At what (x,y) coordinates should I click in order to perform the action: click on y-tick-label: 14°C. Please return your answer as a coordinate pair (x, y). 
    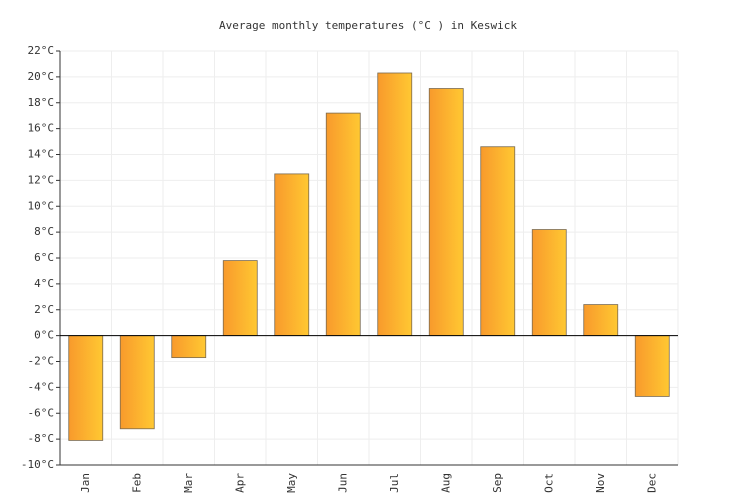
    Looking at the image, I should click on (41, 154).